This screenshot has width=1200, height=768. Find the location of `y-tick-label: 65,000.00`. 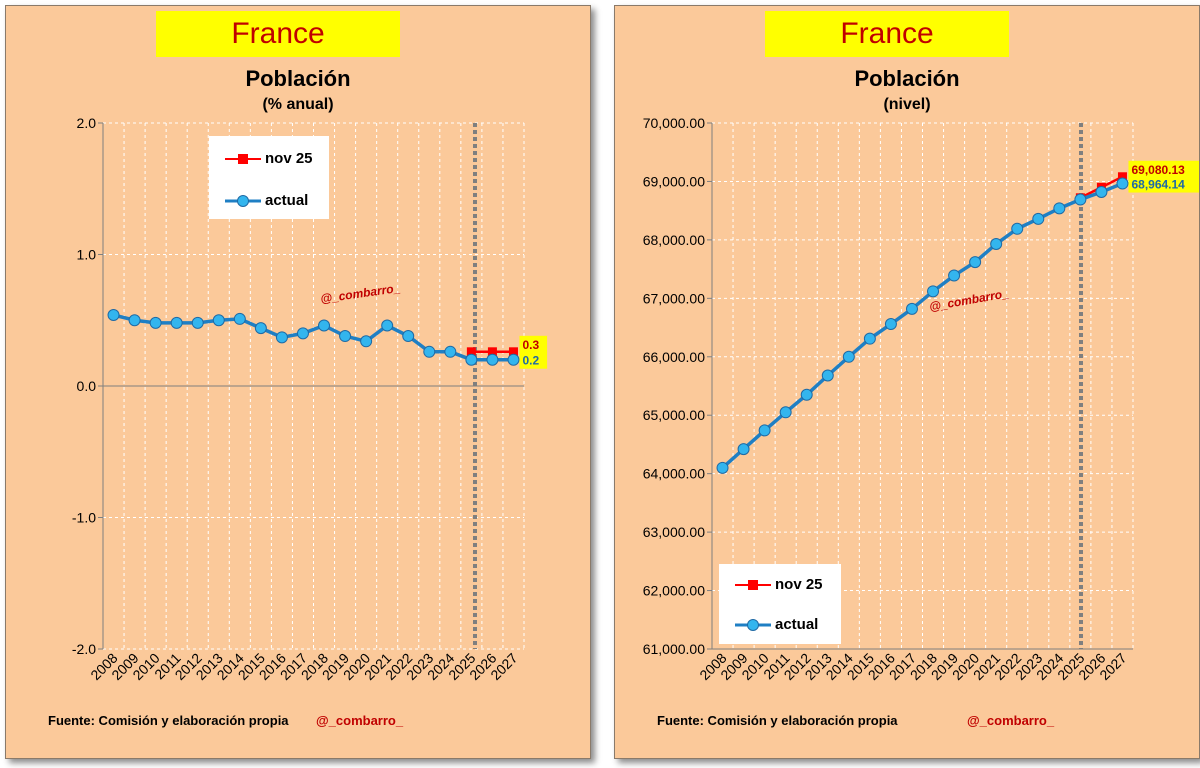

y-tick-label: 65,000.00 is located at coordinates (674, 415).